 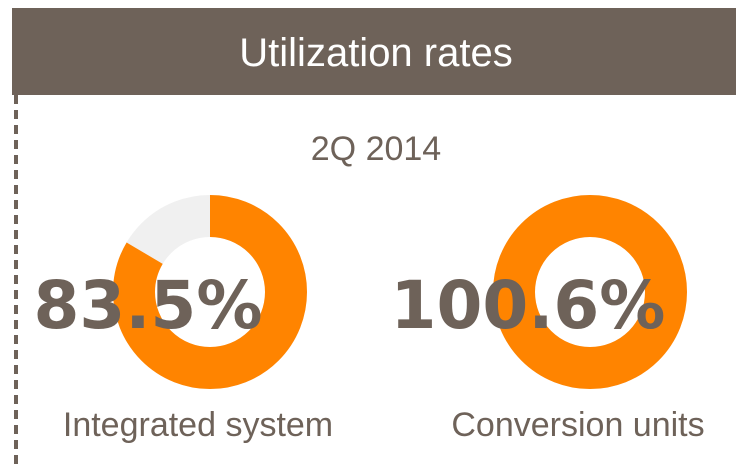 What do you see at coordinates (148, 305) in the screenshot?
I see `value-label: 83.5%` at bounding box center [148, 305].